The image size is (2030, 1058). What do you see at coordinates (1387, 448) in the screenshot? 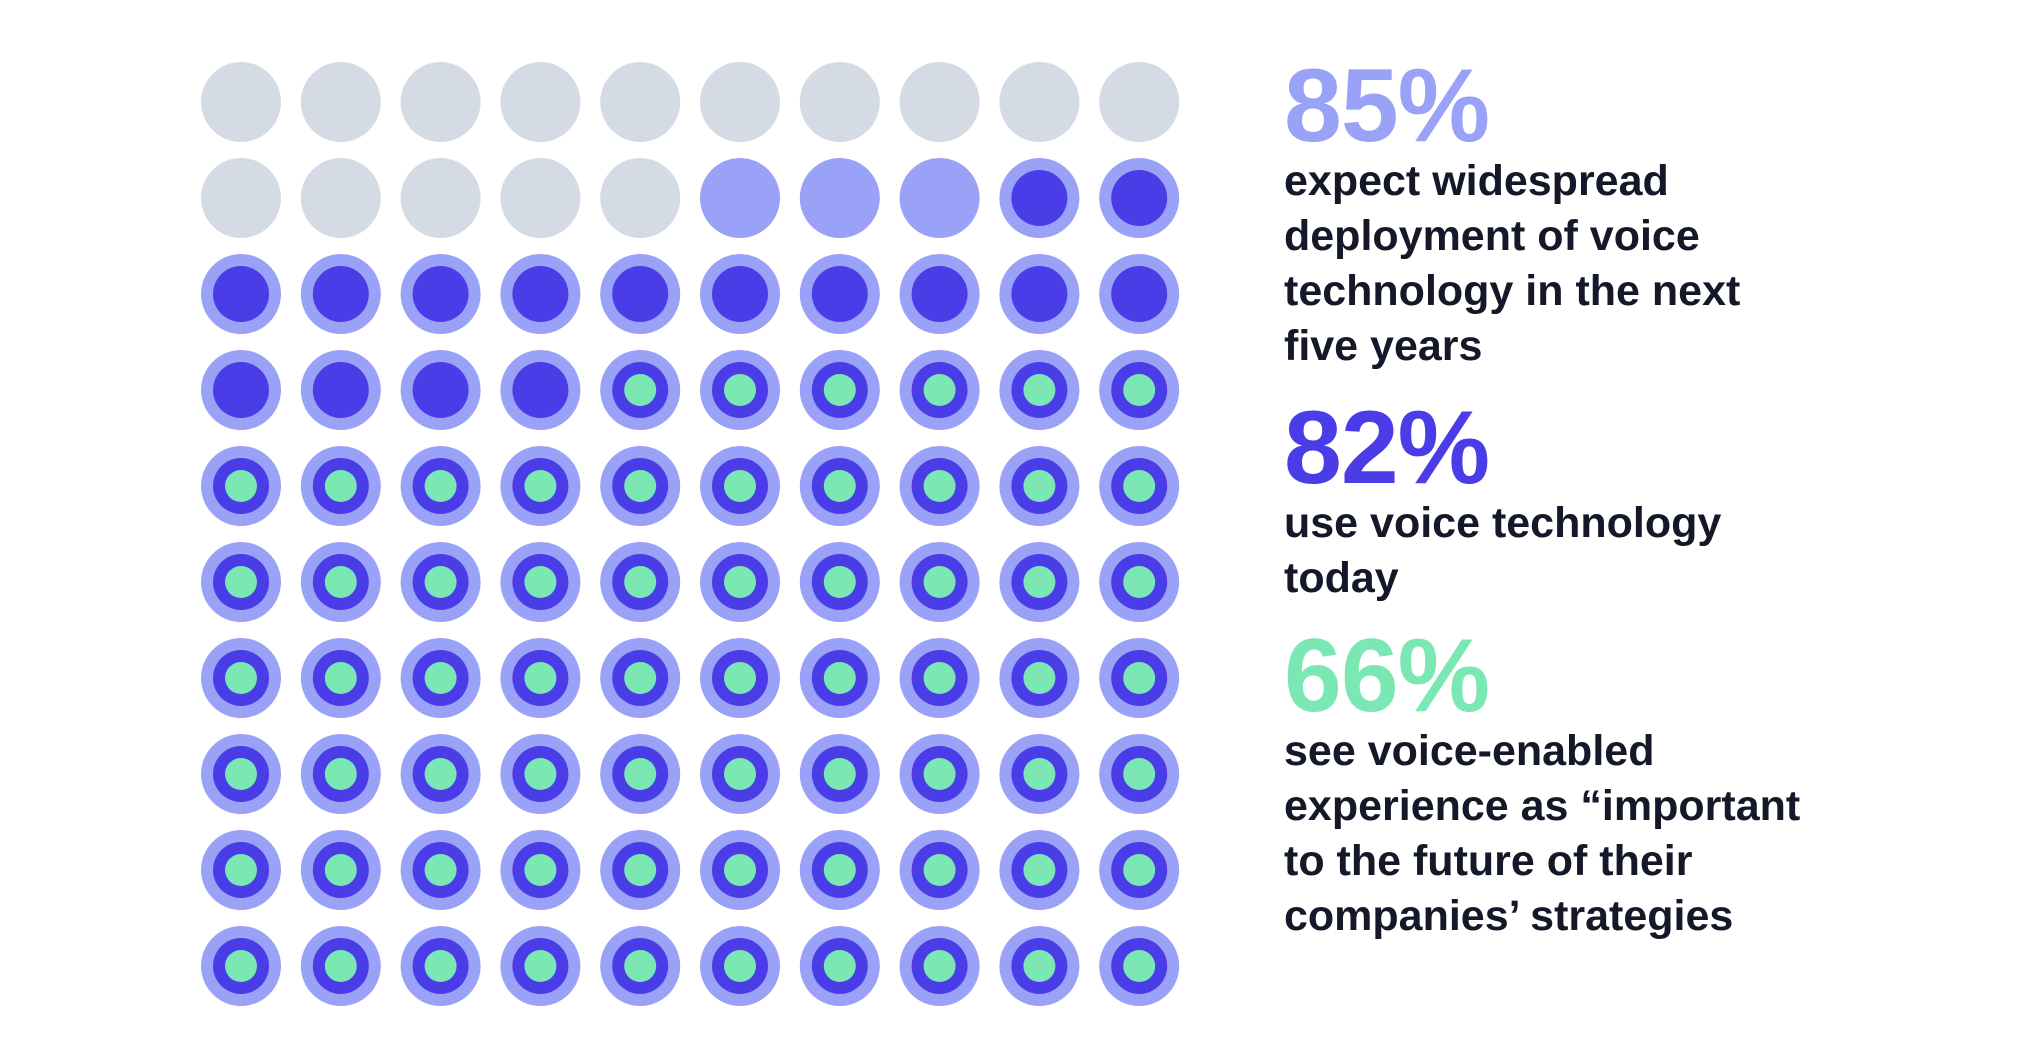
I see `stat-use-percent: 82%` at bounding box center [1387, 448].